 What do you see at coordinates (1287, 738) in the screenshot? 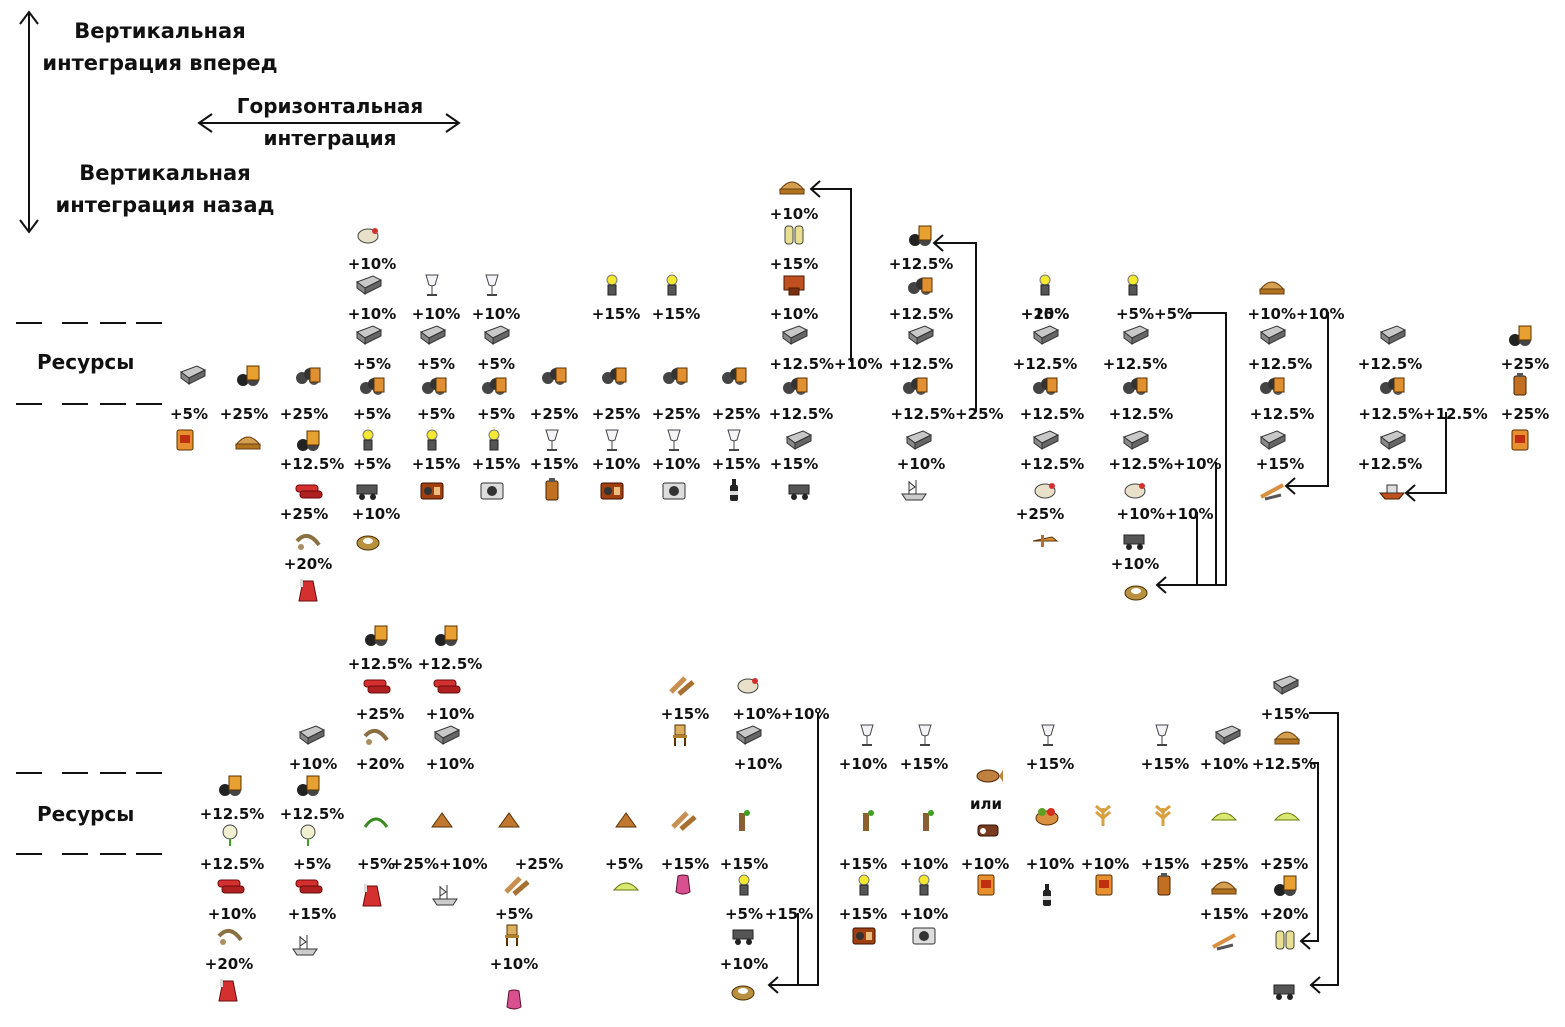
I see `bun-icon` at bounding box center [1287, 738].